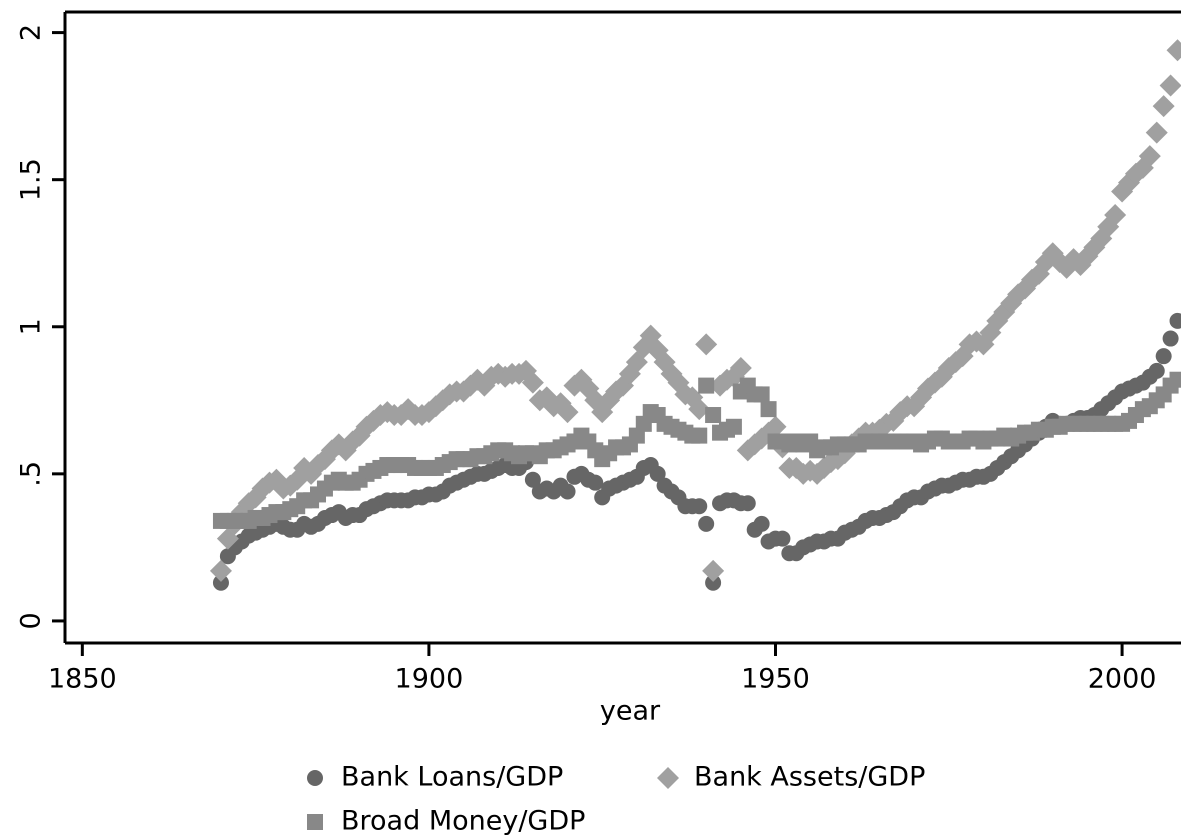 The image size is (1181, 837). What do you see at coordinates (630, 711) in the screenshot?
I see `x-axis-label: year` at bounding box center [630, 711].